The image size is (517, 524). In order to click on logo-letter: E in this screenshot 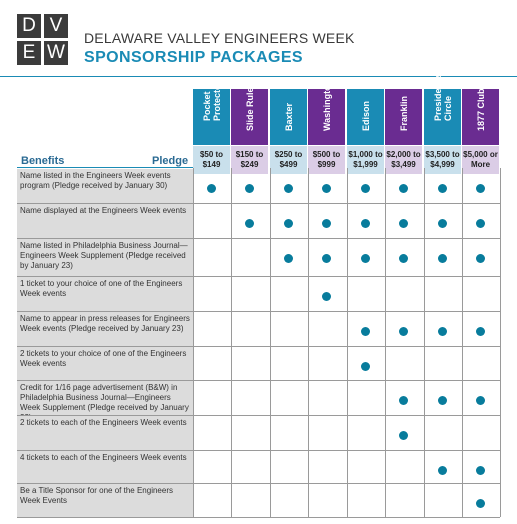, I will do `click(29, 53)`.